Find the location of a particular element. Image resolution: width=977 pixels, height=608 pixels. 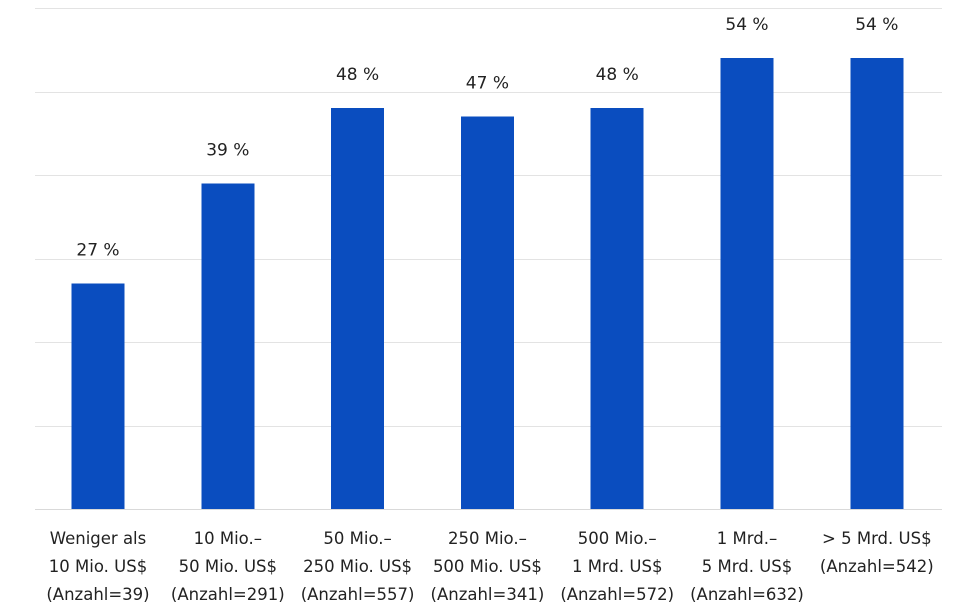

x-tick-label-line: 1 Mrd.– is located at coordinates (747, 538).